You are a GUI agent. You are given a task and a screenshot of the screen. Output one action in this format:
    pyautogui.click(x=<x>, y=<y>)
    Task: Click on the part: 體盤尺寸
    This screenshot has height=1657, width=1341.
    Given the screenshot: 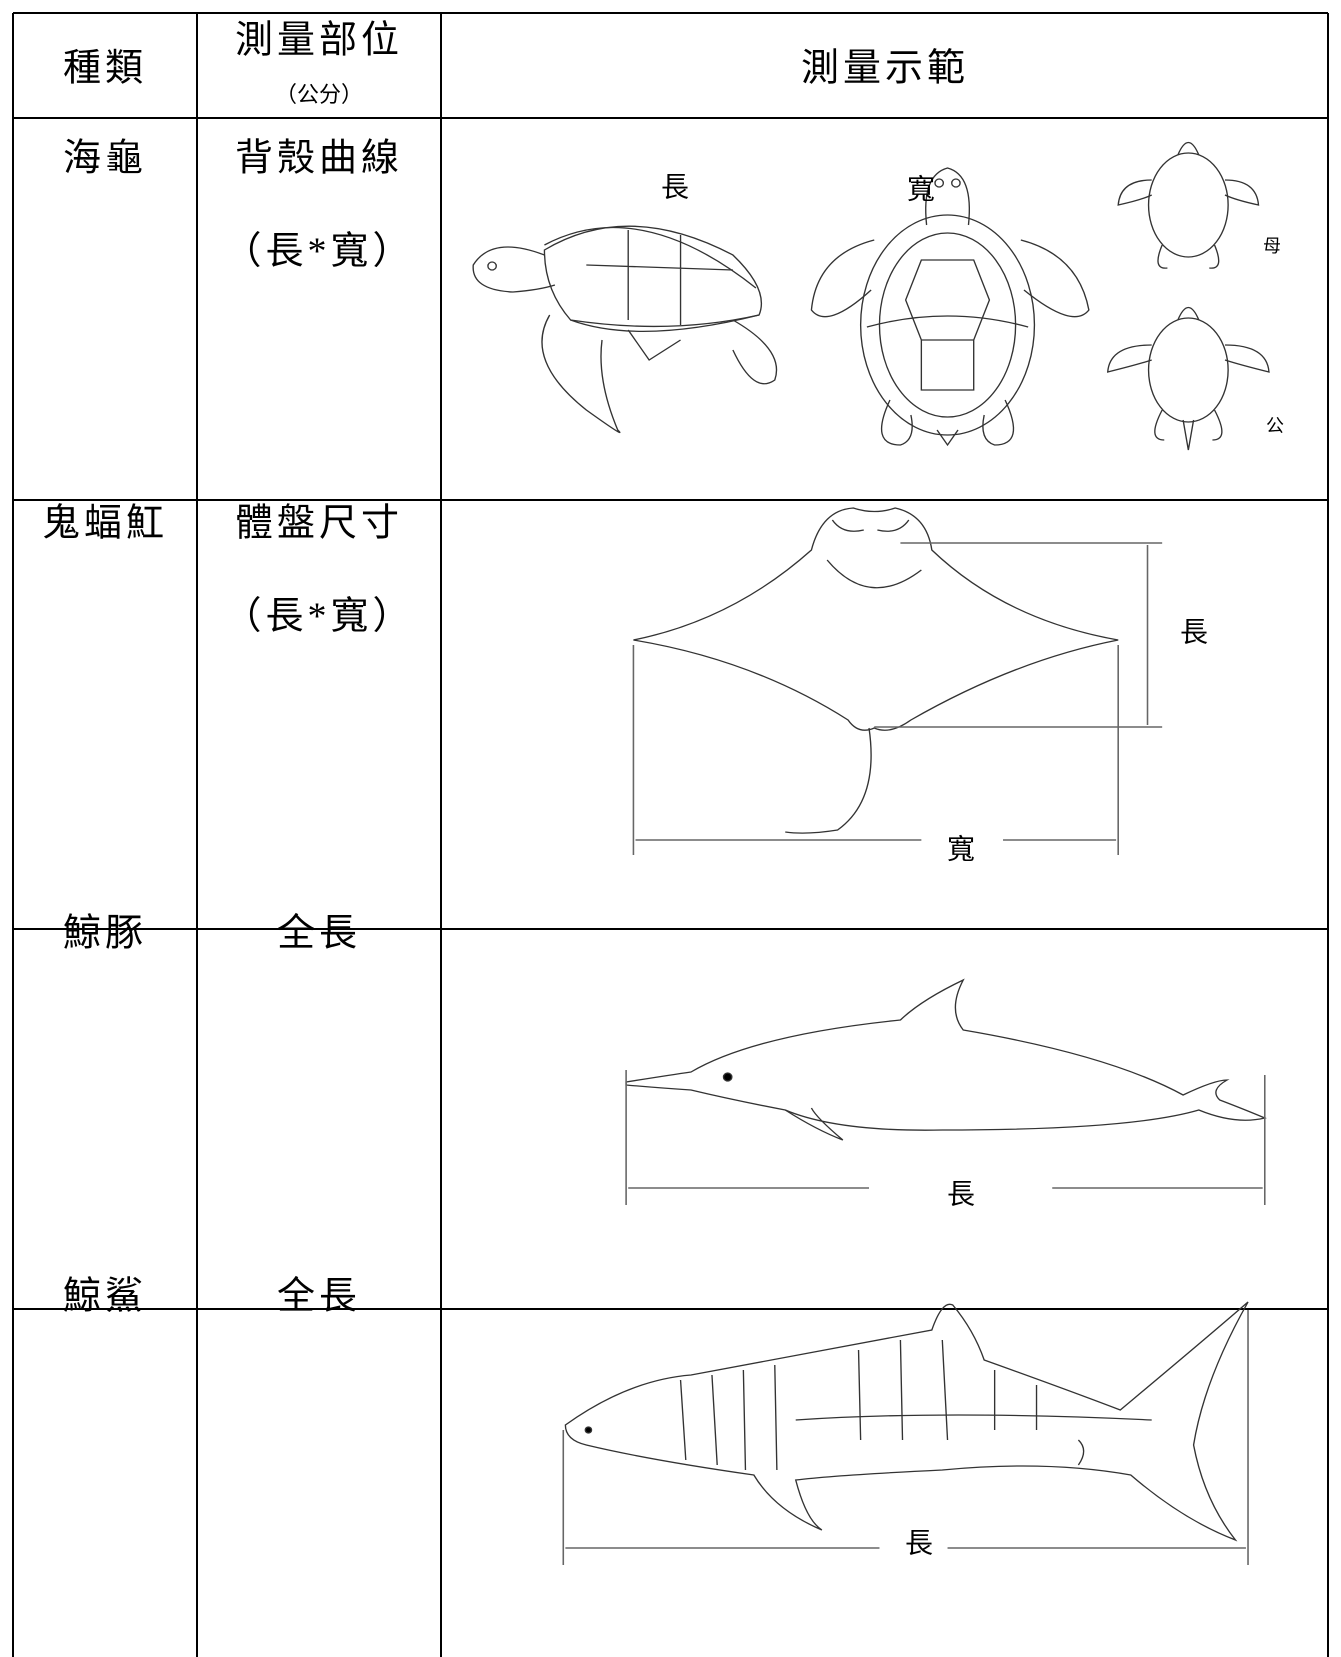 What is the action you would take?
    pyautogui.click(x=319, y=524)
    